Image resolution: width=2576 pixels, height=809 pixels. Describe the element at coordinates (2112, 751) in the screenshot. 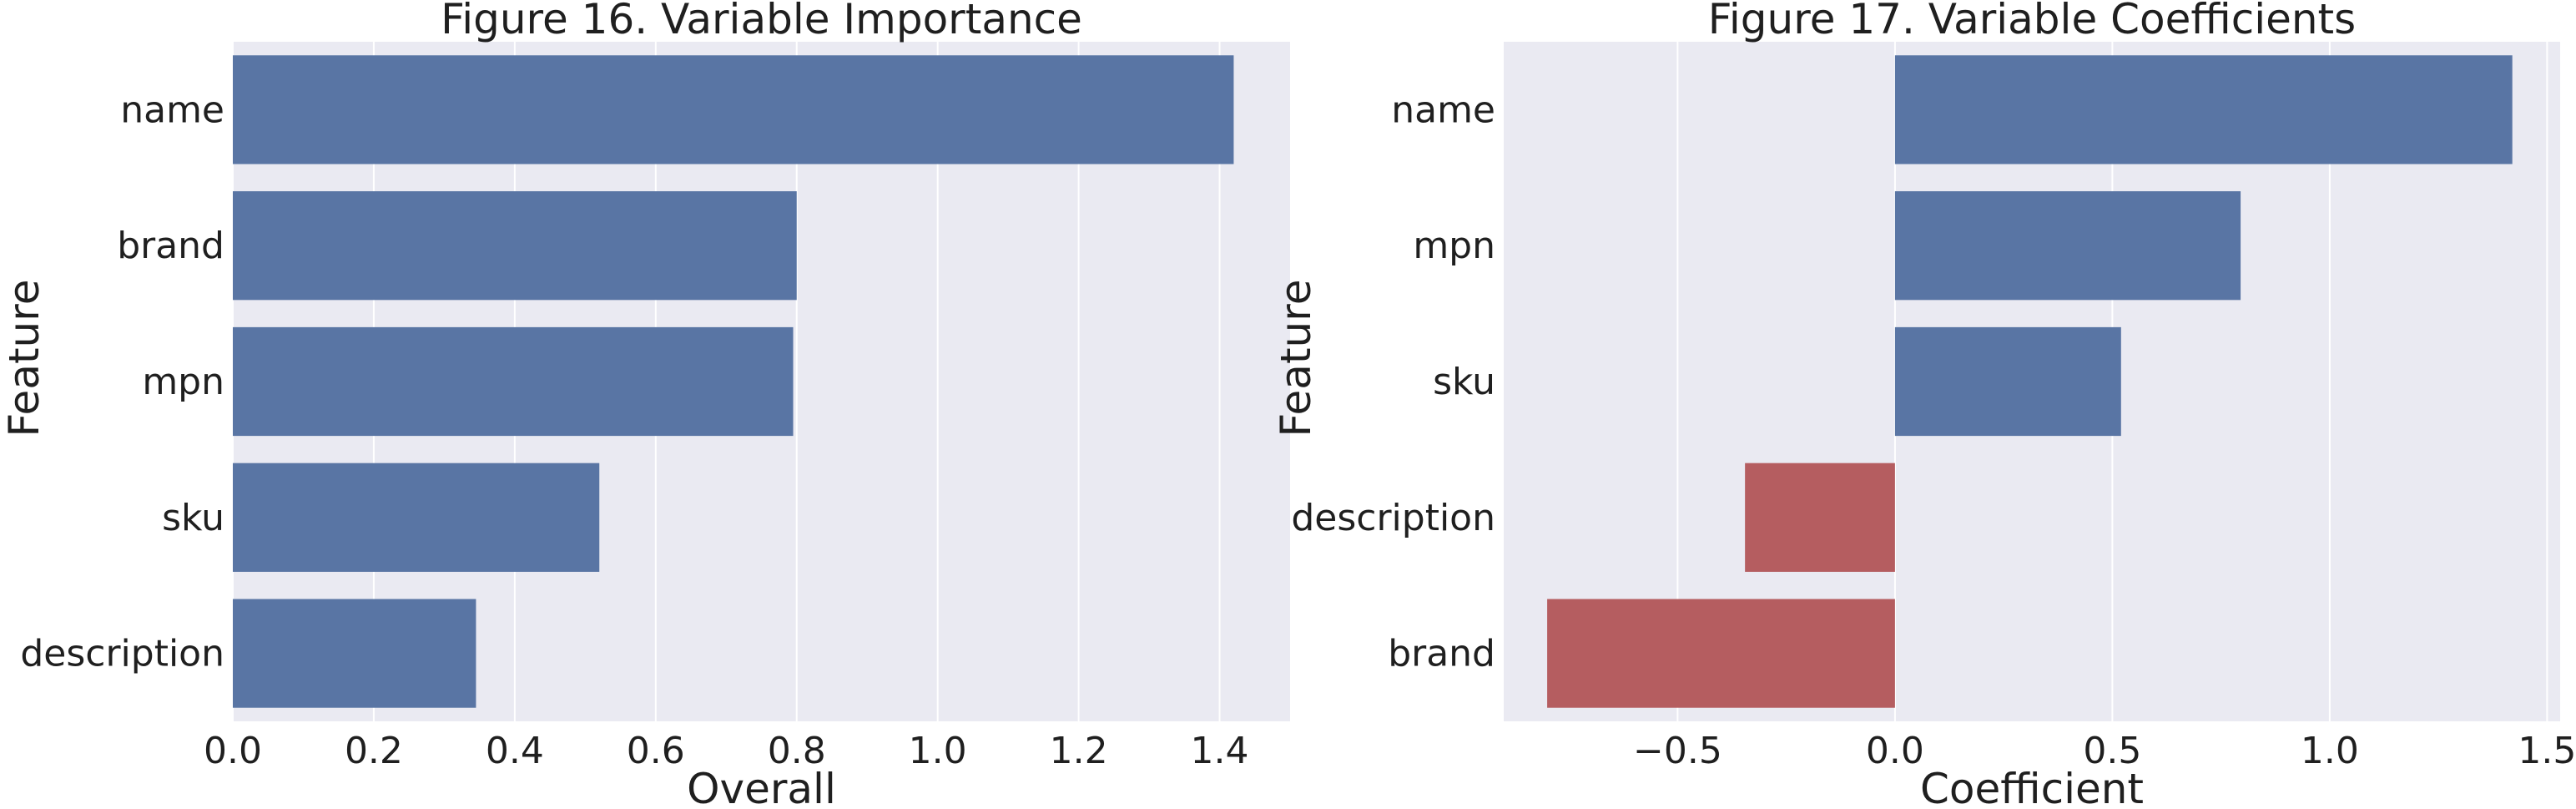

I see `x-tick-label: 0.5` at that location.